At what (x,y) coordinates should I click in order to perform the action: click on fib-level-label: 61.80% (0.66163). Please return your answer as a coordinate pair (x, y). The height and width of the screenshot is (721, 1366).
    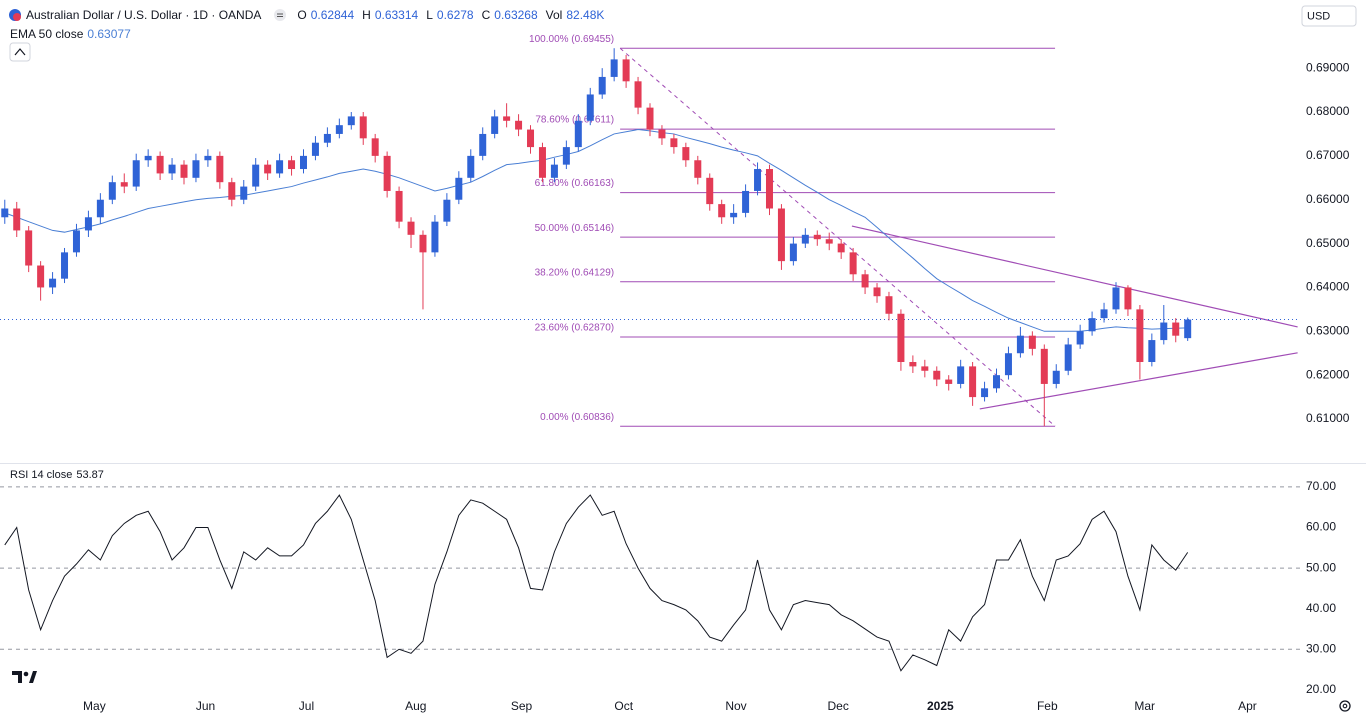
    Looking at the image, I should click on (575, 183).